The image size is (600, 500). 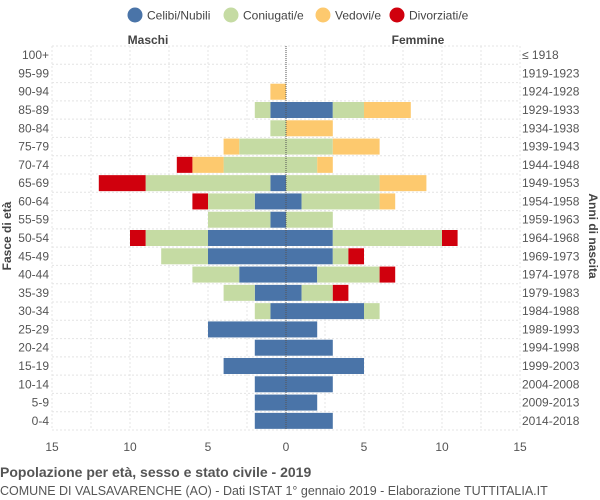 What do you see at coordinates (33, 348) in the screenshot?
I see `age-group-label: 20-24` at bounding box center [33, 348].